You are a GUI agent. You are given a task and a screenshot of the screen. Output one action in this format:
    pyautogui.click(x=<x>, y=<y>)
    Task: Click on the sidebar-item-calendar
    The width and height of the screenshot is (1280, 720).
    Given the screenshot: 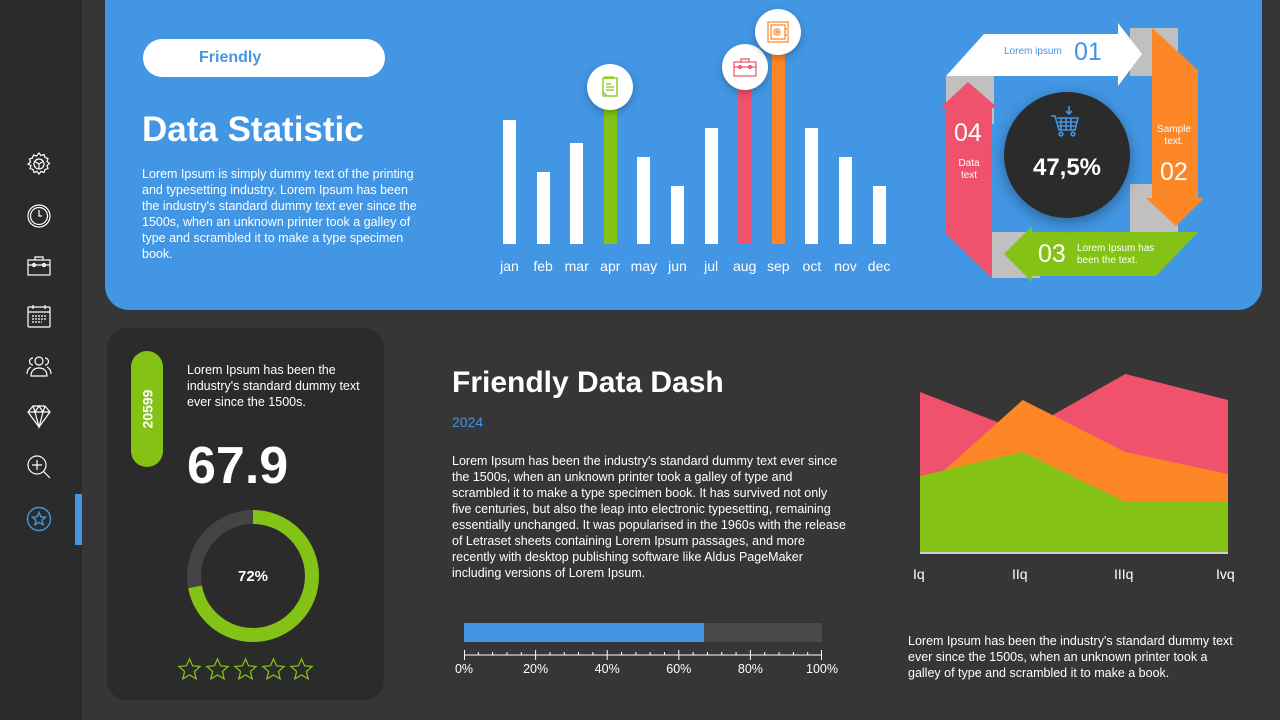 What is the action you would take?
    pyautogui.click(x=39, y=316)
    